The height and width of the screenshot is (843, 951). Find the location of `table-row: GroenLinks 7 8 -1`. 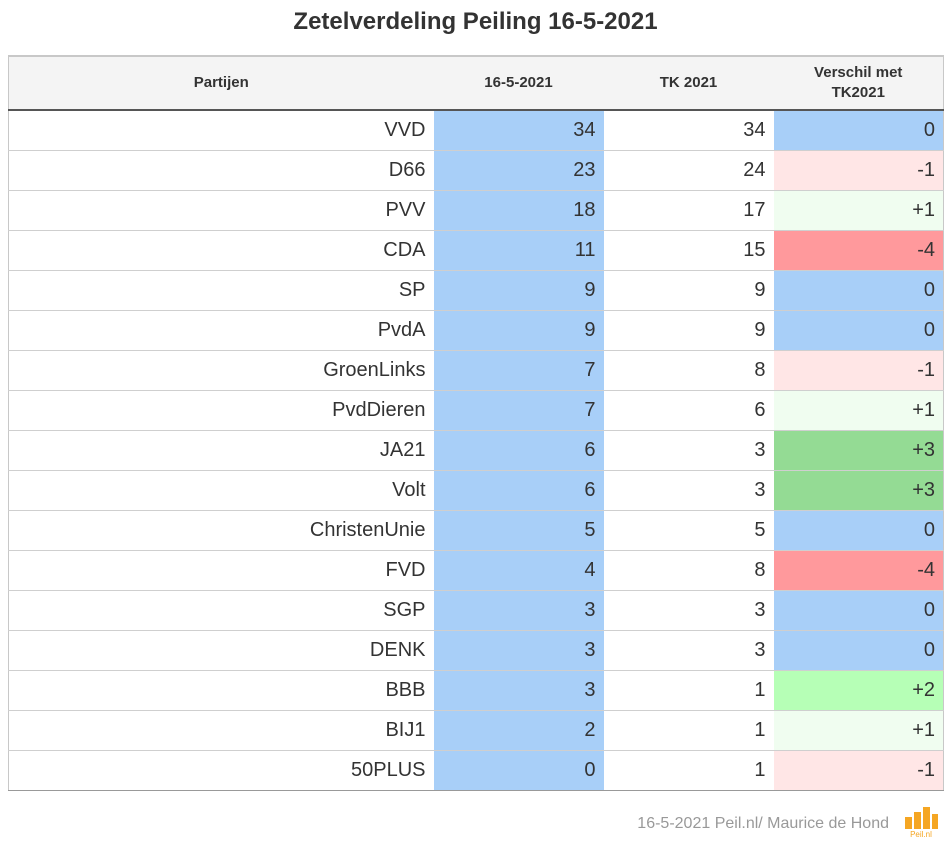

table-row: GroenLinks 7 8 -1 is located at coordinates (476, 370).